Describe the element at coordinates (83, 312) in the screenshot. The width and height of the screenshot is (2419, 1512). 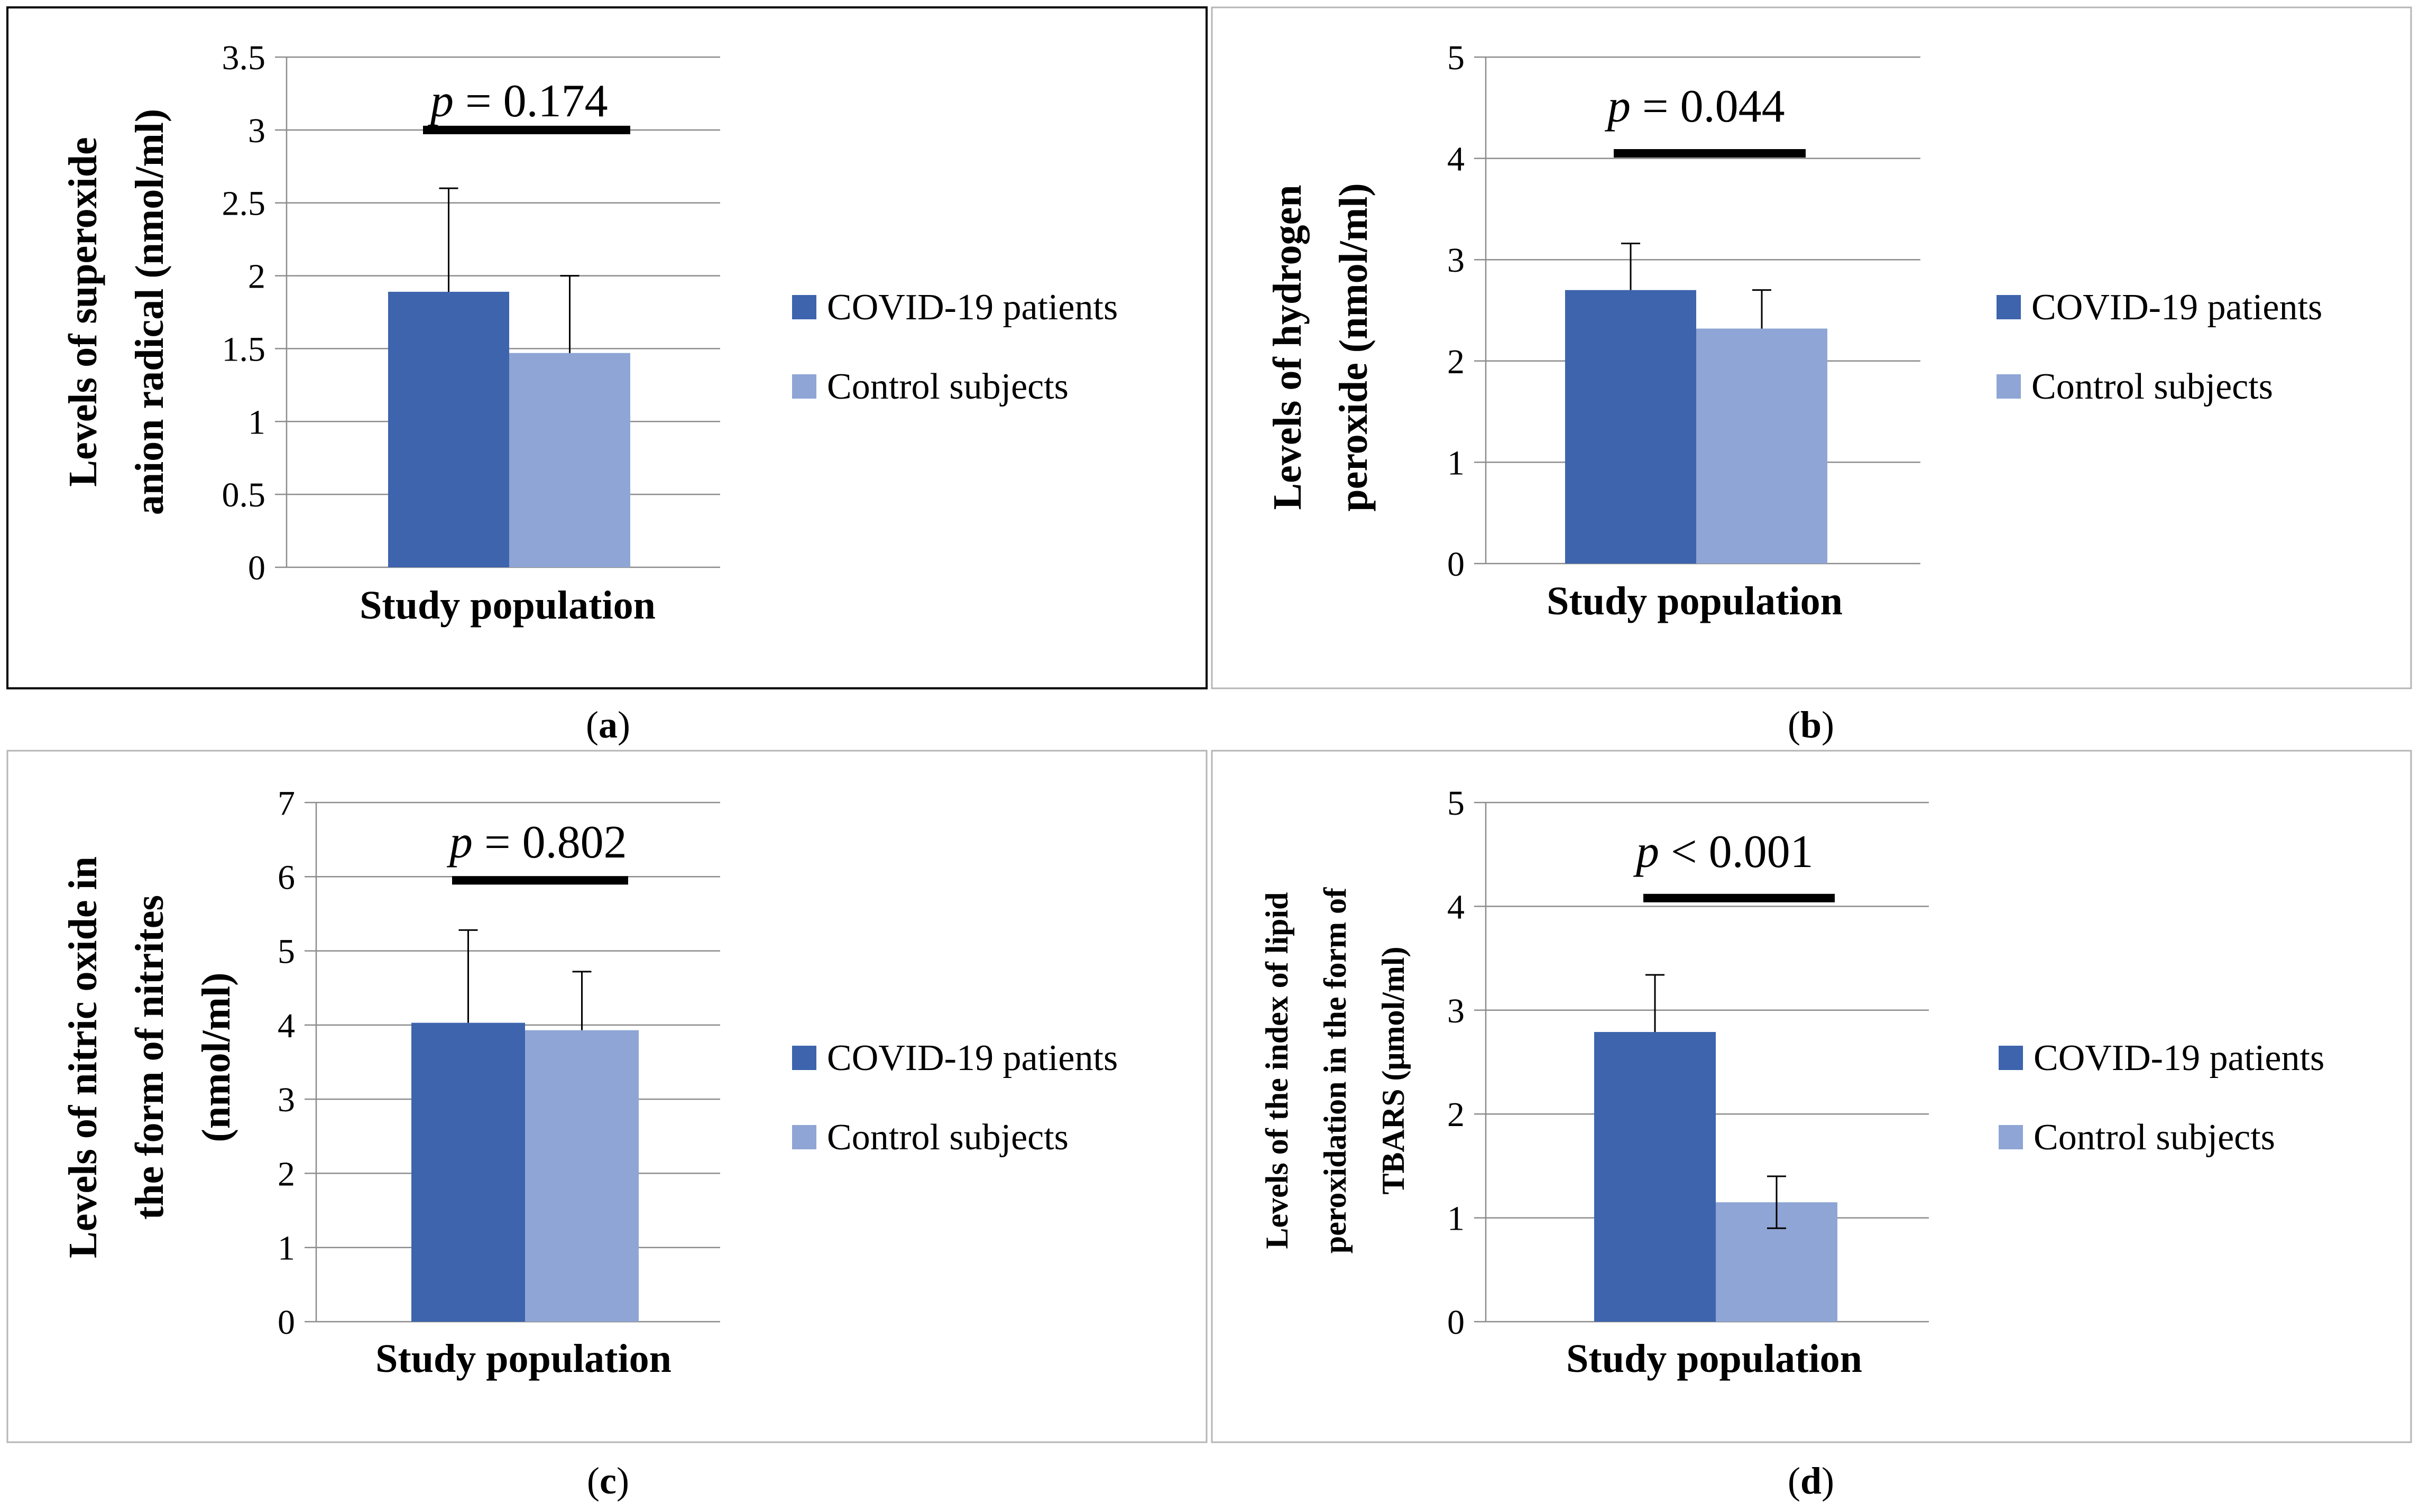
I see `y-axis-title-line: Levels of superoxide` at that location.